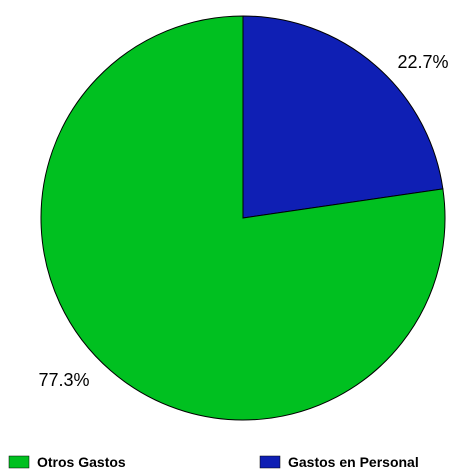  Describe the element at coordinates (63, 380) in the screenshot. I see `slice-value-label: 77.3%` at that location.